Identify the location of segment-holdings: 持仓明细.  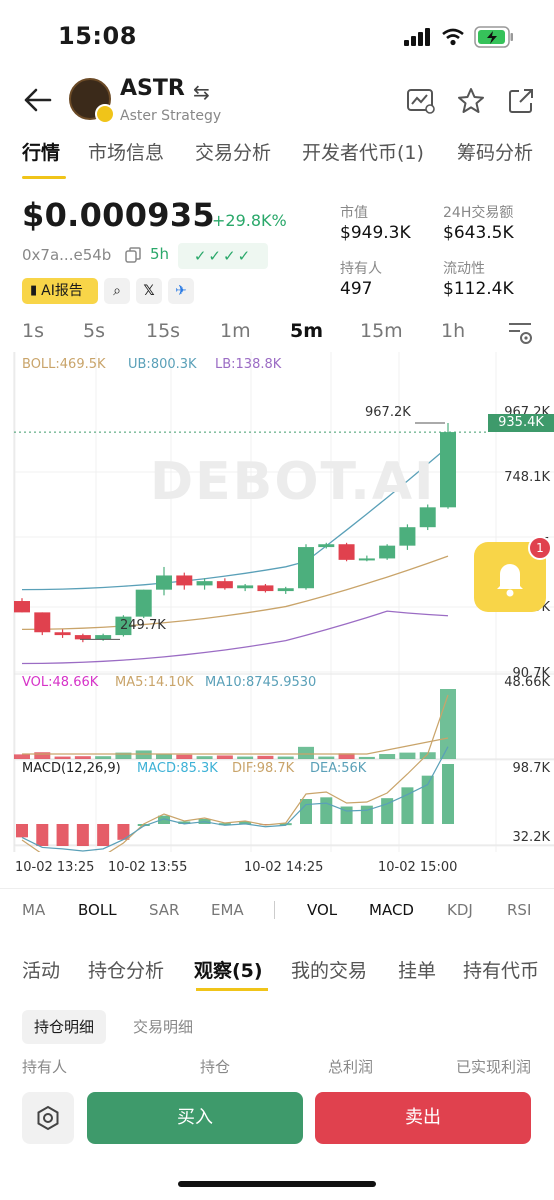
(64, 1027).